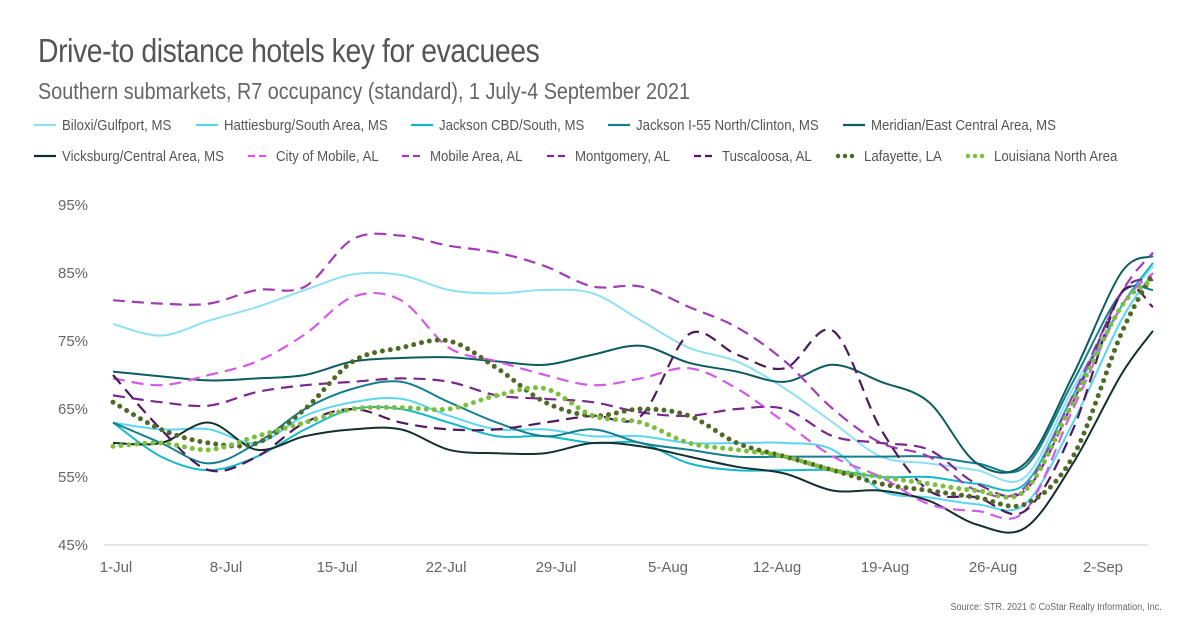 Image resolution: width=1200 pixels, height=629 pixels. Describe the element at coordinates (885, 567) in the screenshot. I see `x-tick-label: 19-Aug` at that location.